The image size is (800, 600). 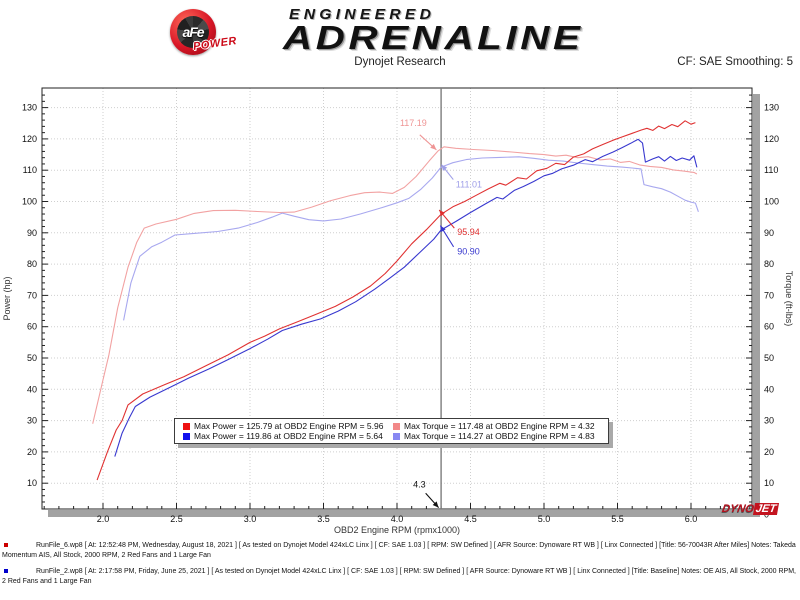 I want to click on aperture-icon: aFe, so click(x=193, y=32).